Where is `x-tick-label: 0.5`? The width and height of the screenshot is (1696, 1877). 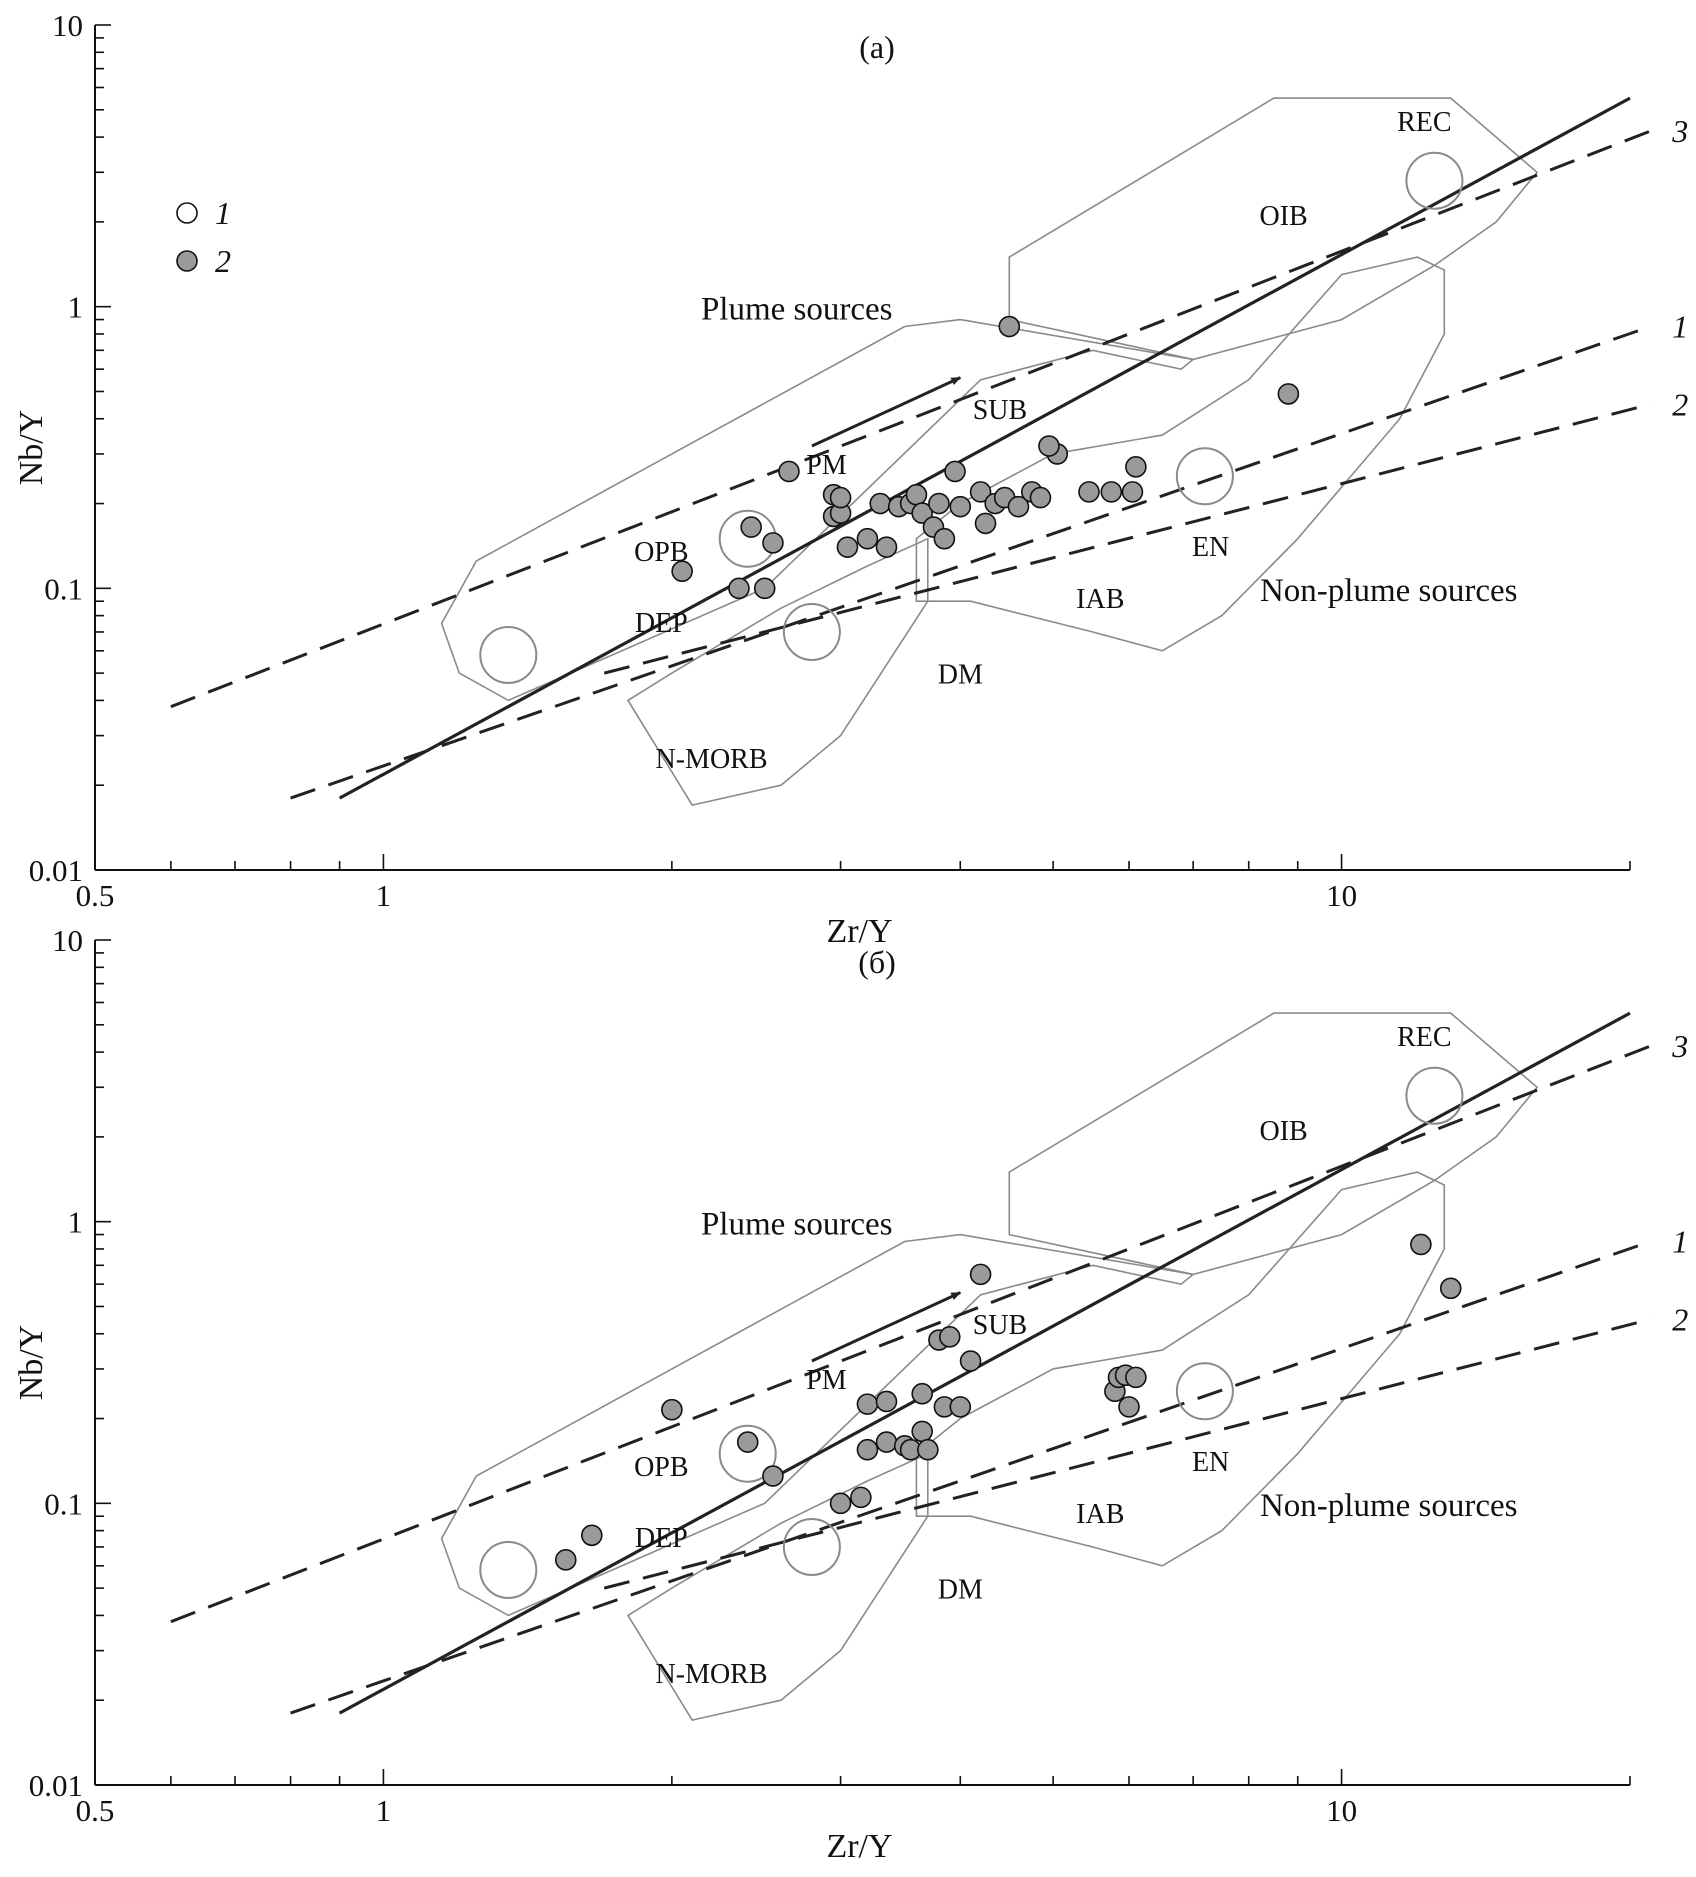 x-tick-label: 0.5 is located at coordinates (95, 895).